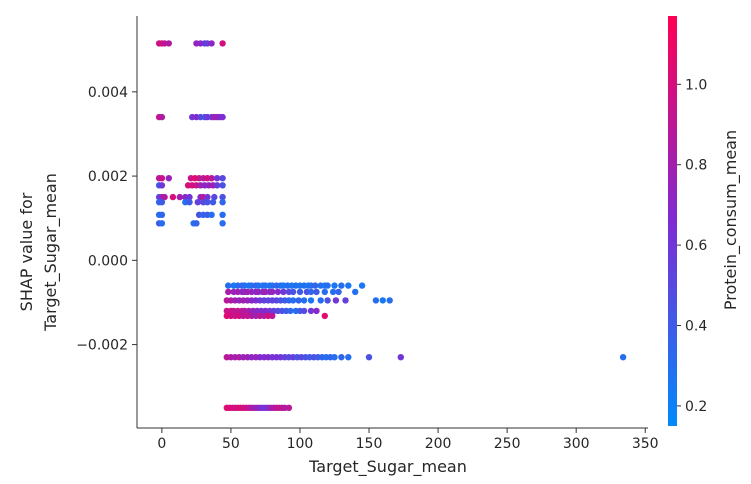 This screenshot has width=751, height=484. I want to click on x-tick-label: 150, so click(369, 444).